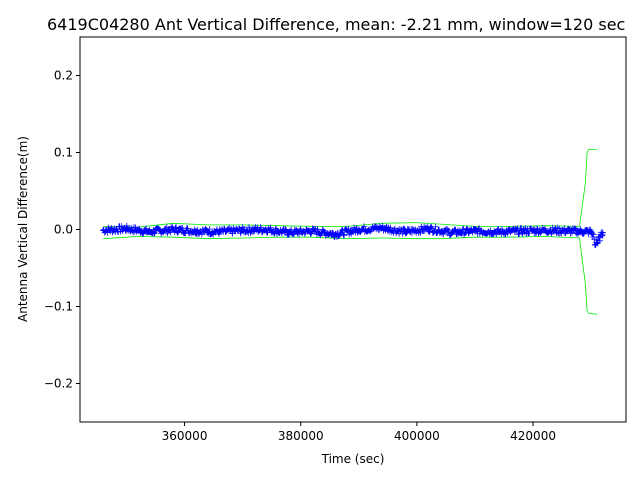  What do you see at coordinates (417, 436) in the screenshot?
I see `x-tick-label: 400000` at bounding box center [417, 436].